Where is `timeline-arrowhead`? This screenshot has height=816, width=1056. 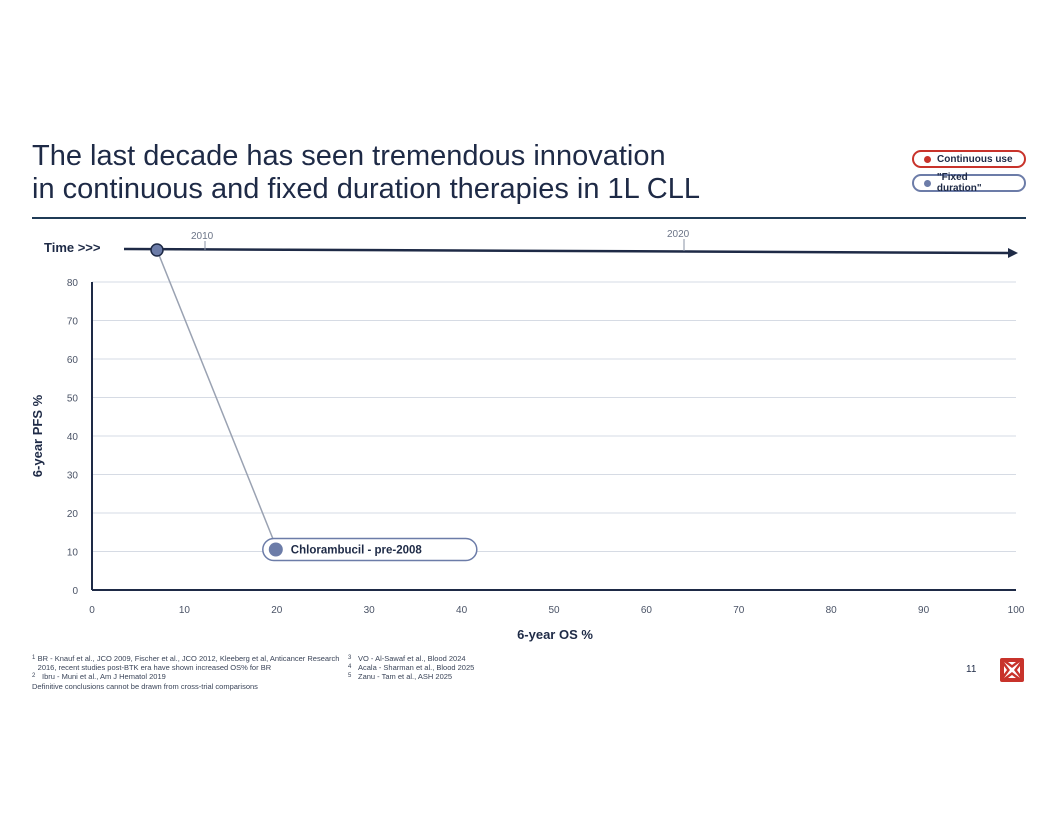 timeline-arrowhead is located at coordinates (1013, 253).